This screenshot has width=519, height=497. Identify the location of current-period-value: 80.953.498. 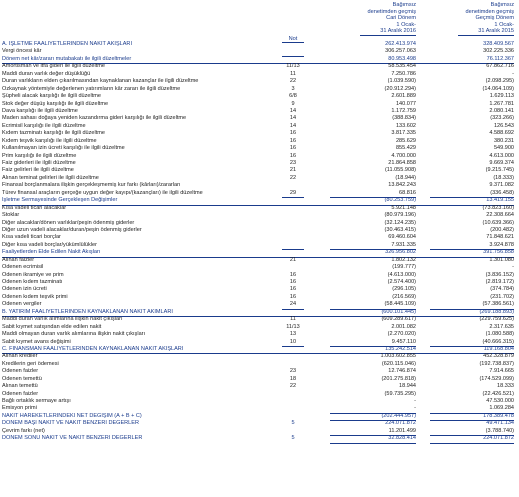
(373, 60).